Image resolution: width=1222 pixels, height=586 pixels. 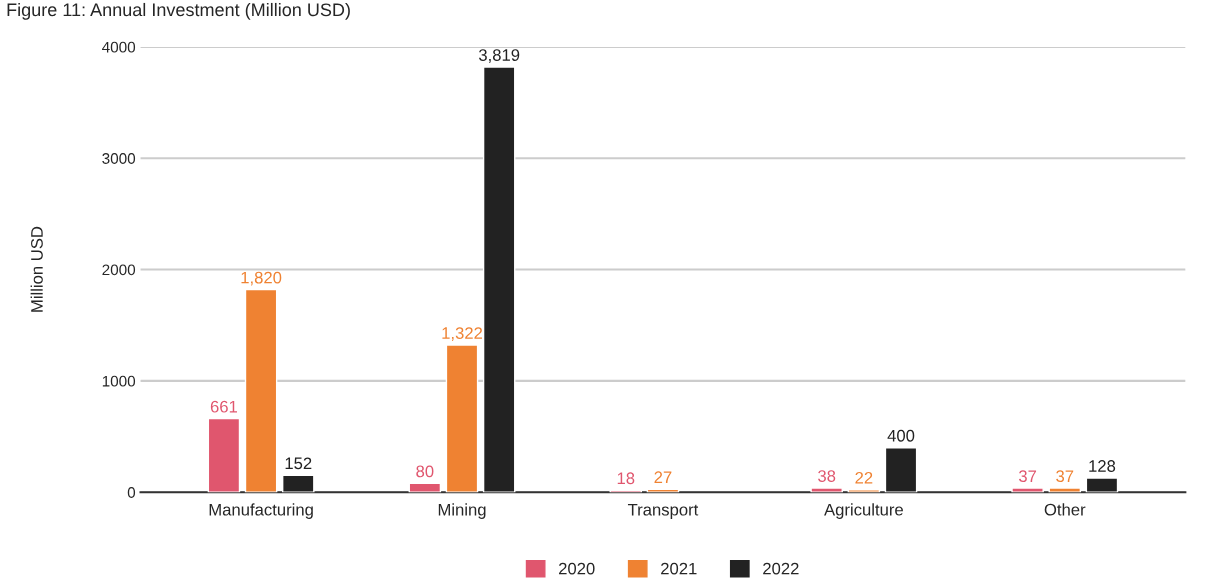 I want to click on y-tick-label: 2000, so click(x=119, y=270).